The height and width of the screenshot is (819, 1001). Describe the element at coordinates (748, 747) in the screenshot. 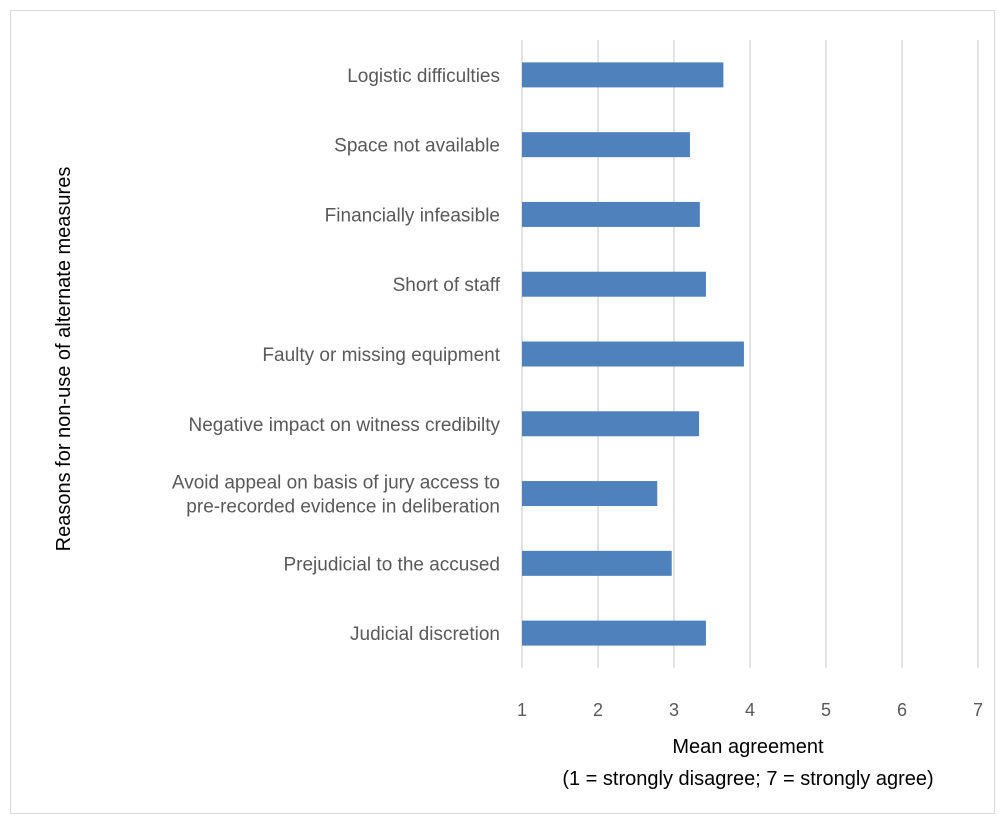

I see `x-axis-title: Mean agreement` at that location.